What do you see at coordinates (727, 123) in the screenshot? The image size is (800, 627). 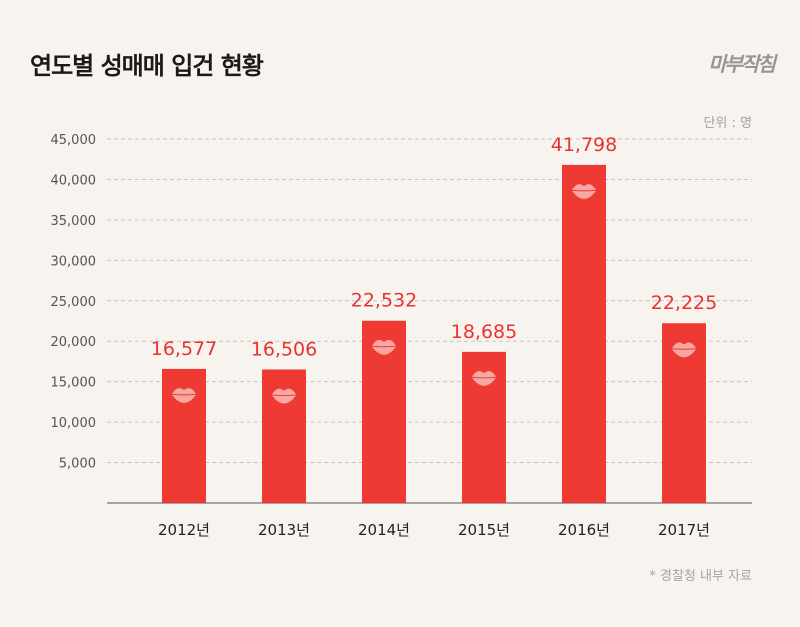 I see `unit-label: 단위 : 명` at bounding box center [727, 123].